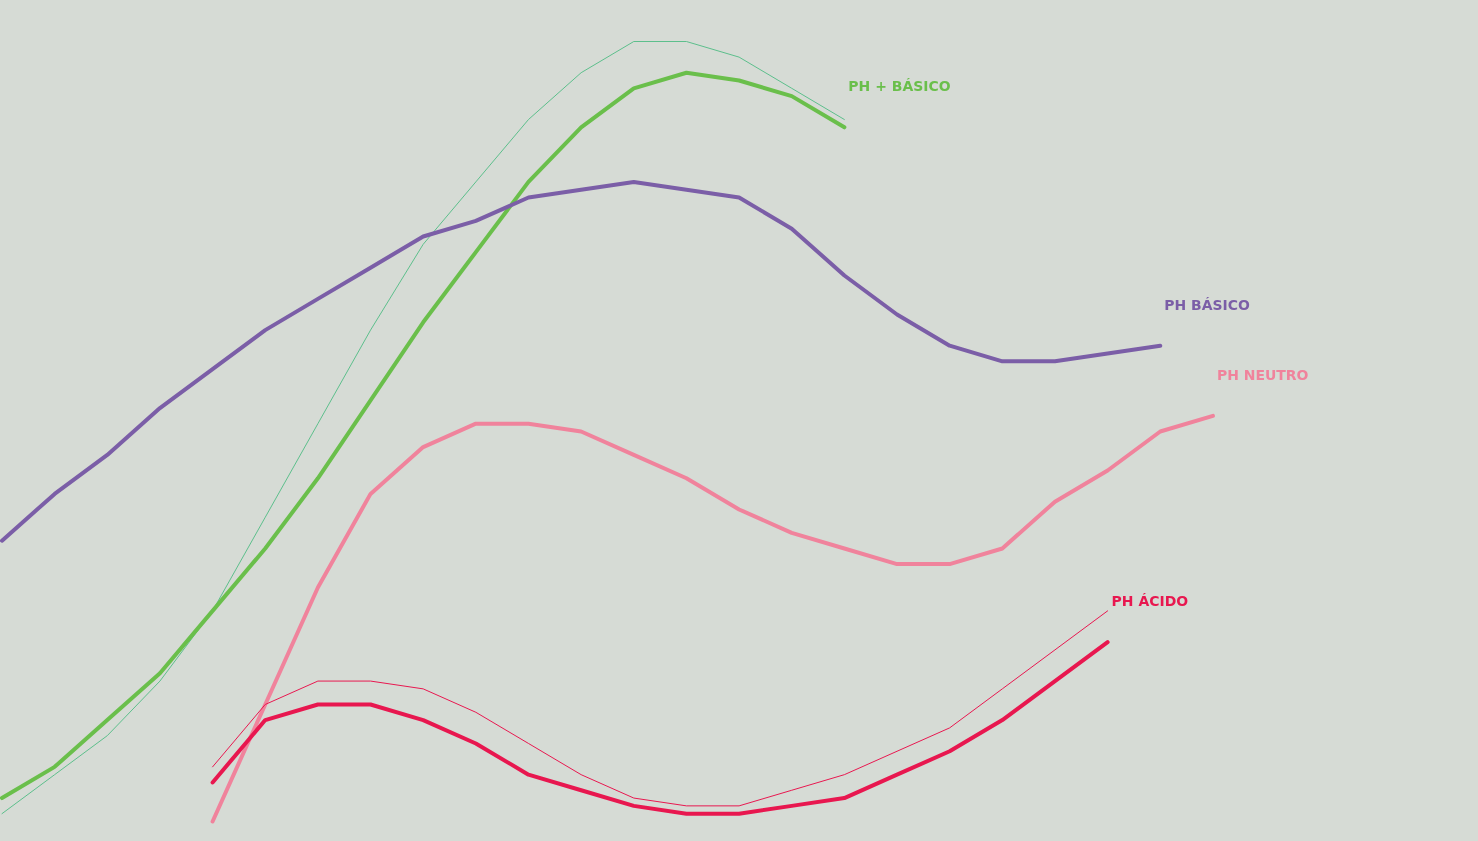  What do you see at coordinates (1150, 601) in the screenshot?
I see `text: PH ÁCIDO` at bounding box center [1150, 601].